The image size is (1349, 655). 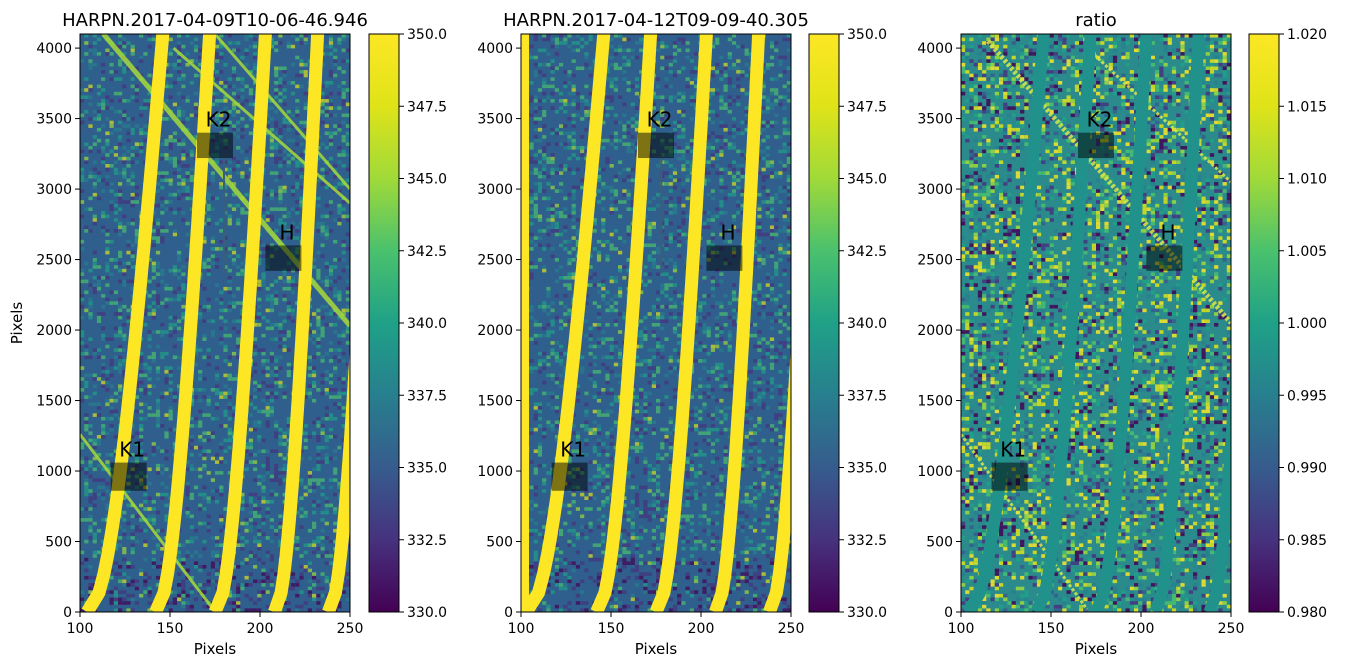 I want to click on x-axis-label: Pixels, so click(x=215, y=647).